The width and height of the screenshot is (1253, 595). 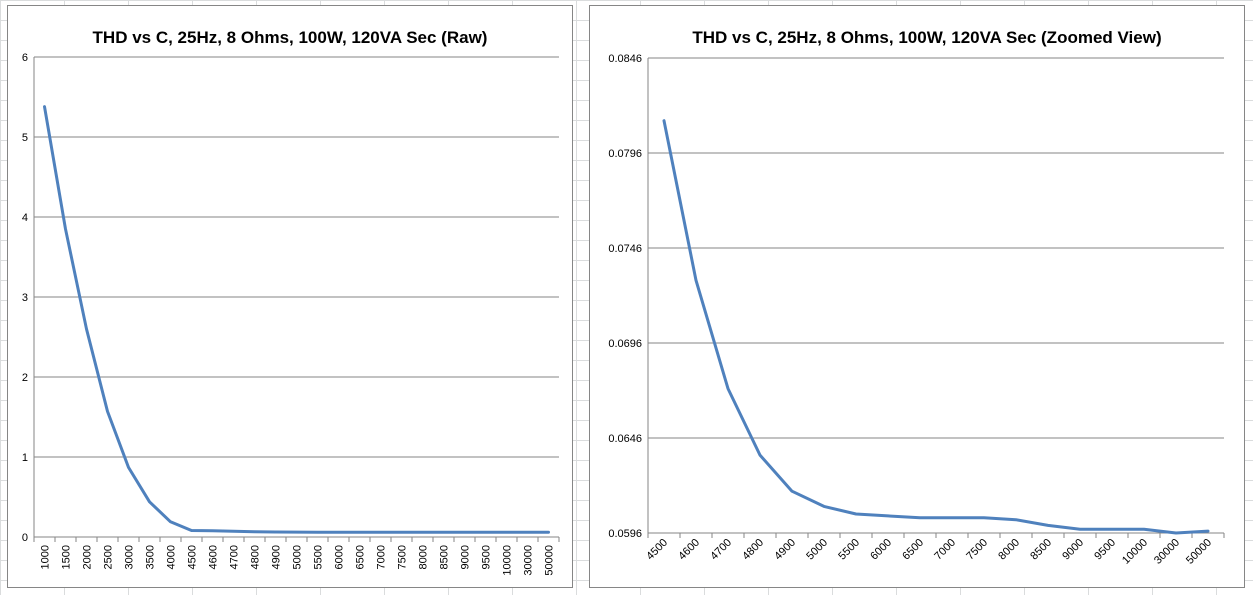 What do you see at coordinates (25, 538) in the screenshot?
I see `y-tick-label: 0` at bounding box center [25, 538].